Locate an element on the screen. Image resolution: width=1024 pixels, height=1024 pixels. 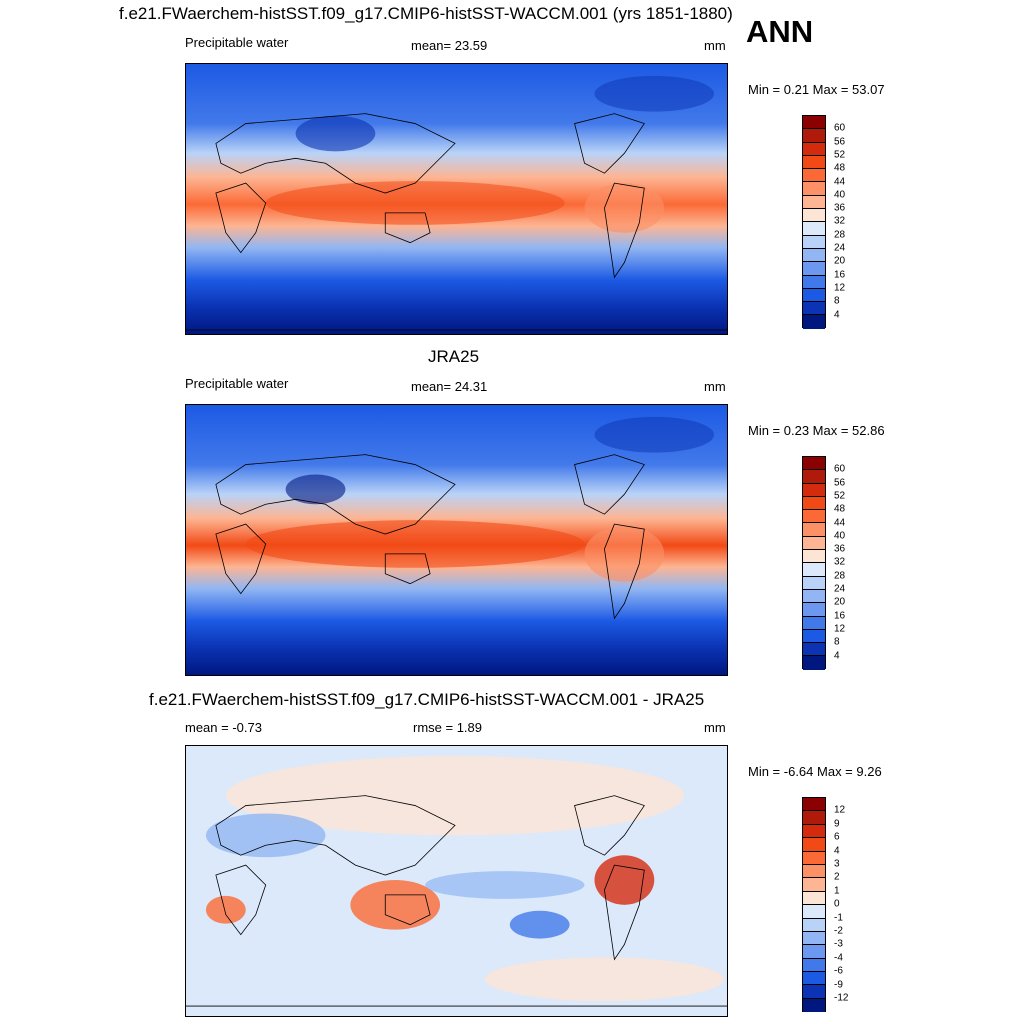
panel-diff-colorbar-tick: 6 is located at coordinates (837, 837).